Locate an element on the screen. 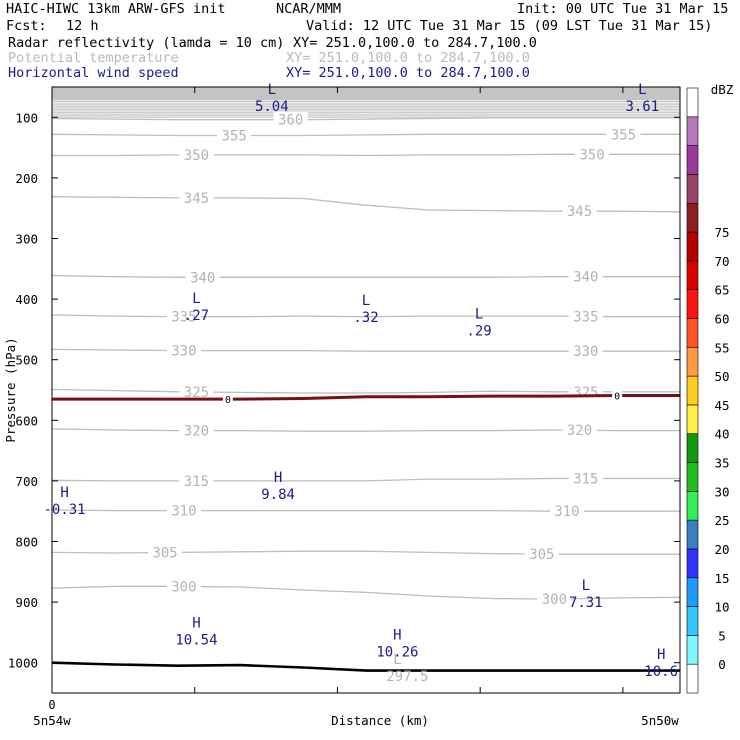 This screenshot has height=740, width=740. field-reflectivity-xy: XY= 251.0,100.0 to 284.7,100.0 is located at coordinates (415, 43).